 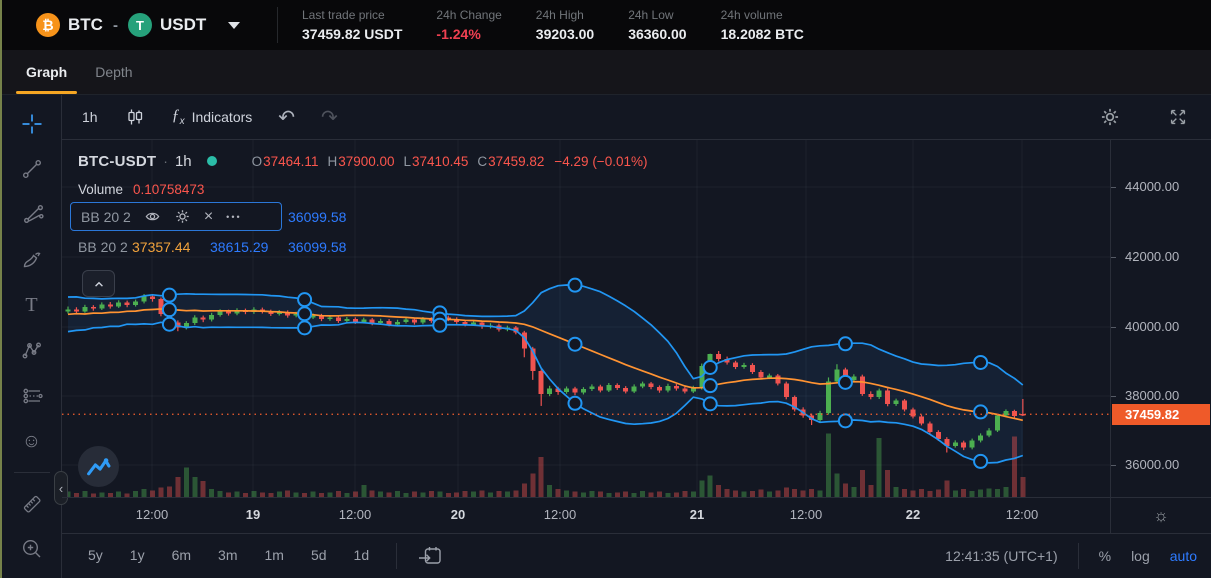 What do you see at coordinates (352, 25) in the screenshot?
I see `stat-last-price: Last trade price 37459.82 USDT` at bounding box center [352, 25].